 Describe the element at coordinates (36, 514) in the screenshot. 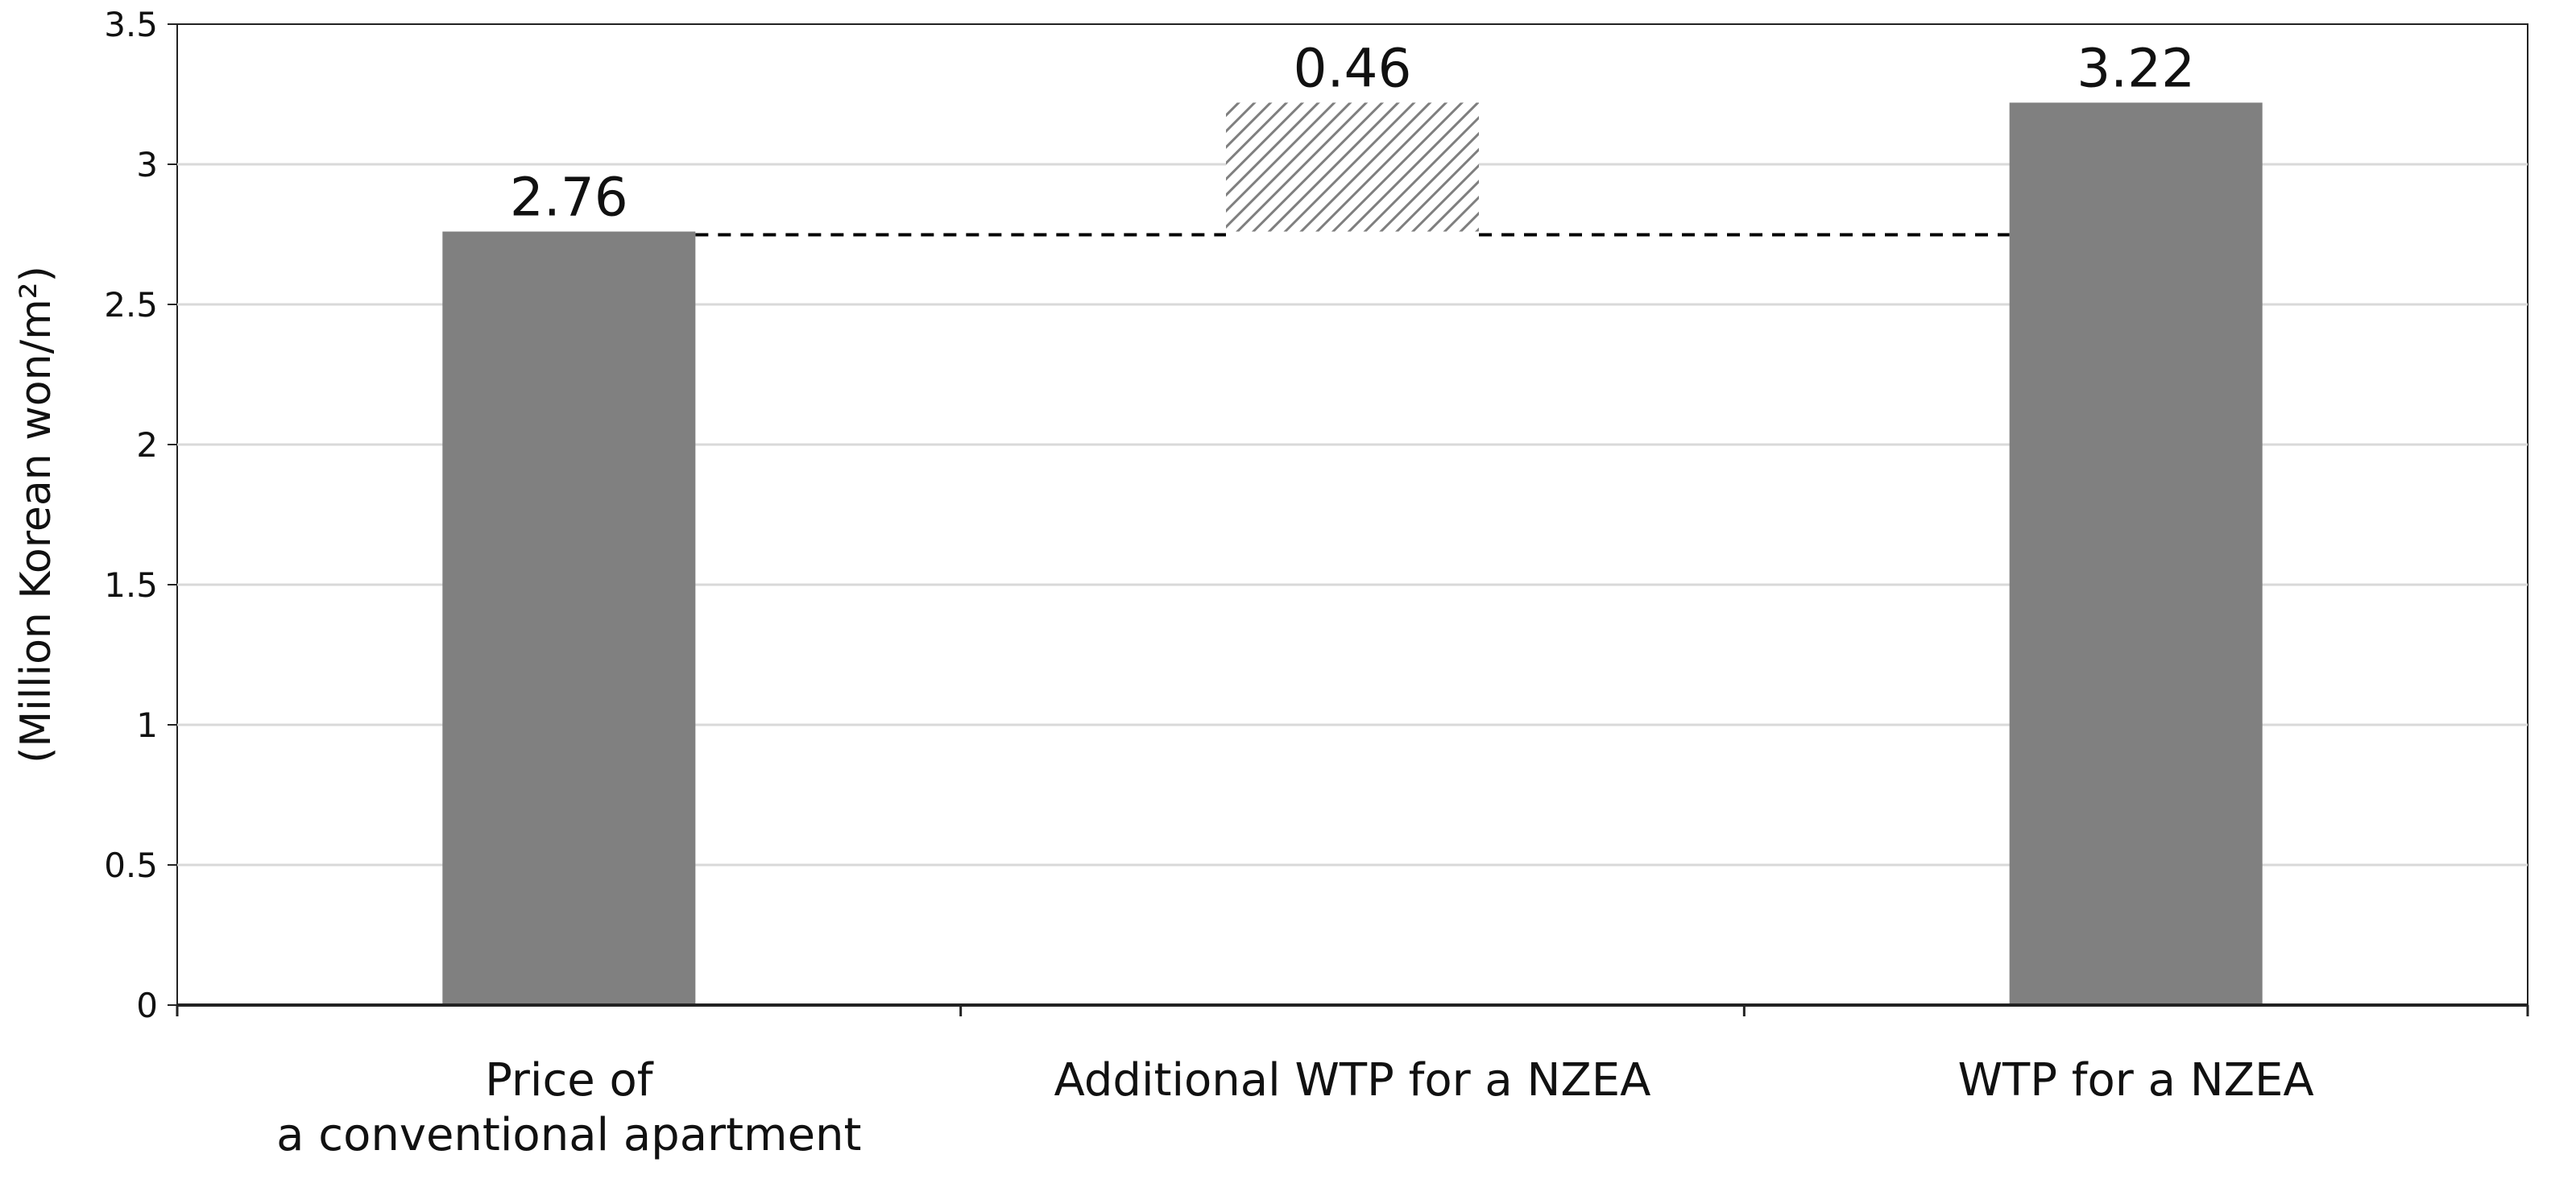

I see `y-axis-label: (Million Korean won/m²)` at that location.